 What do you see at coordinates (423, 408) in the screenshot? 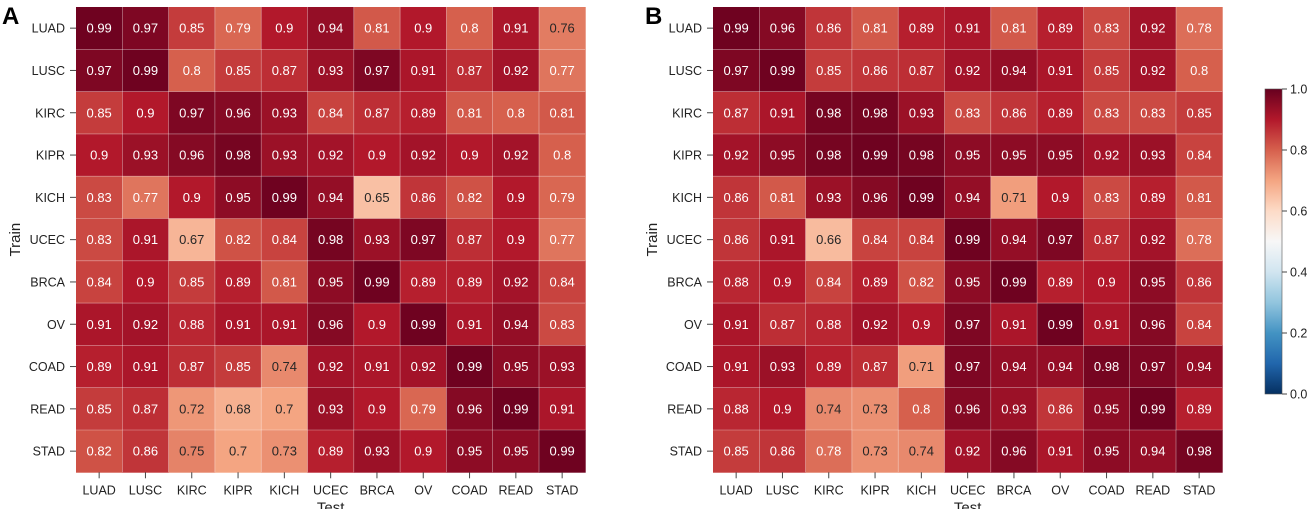
I see `cell-value-label: 0.79` at bounding box center [423, 408].